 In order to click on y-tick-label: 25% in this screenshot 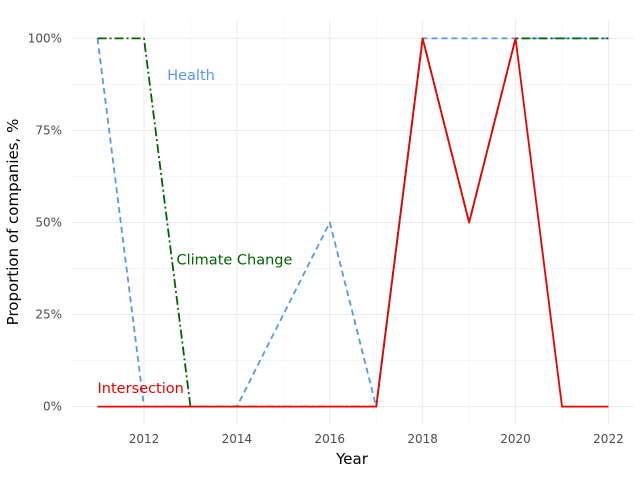, I will do `click(48, 315)`.